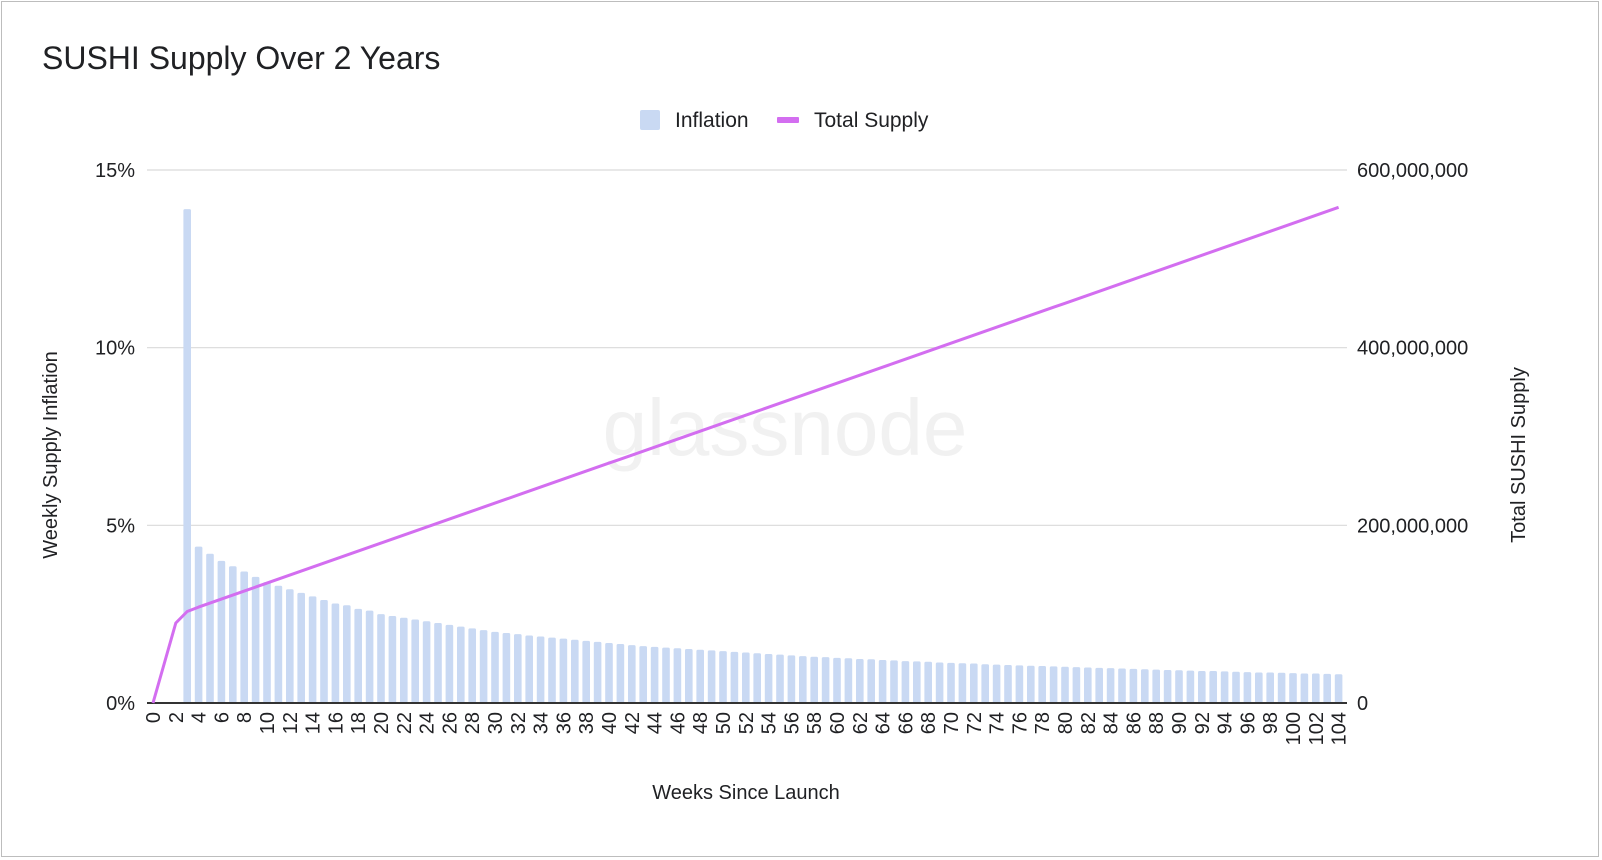 This screenshot has height=860, width=1602. Describe the element at coordinates (712, 120) in the screenshot. I see `legend-label-inflation: Inflation` at that location.